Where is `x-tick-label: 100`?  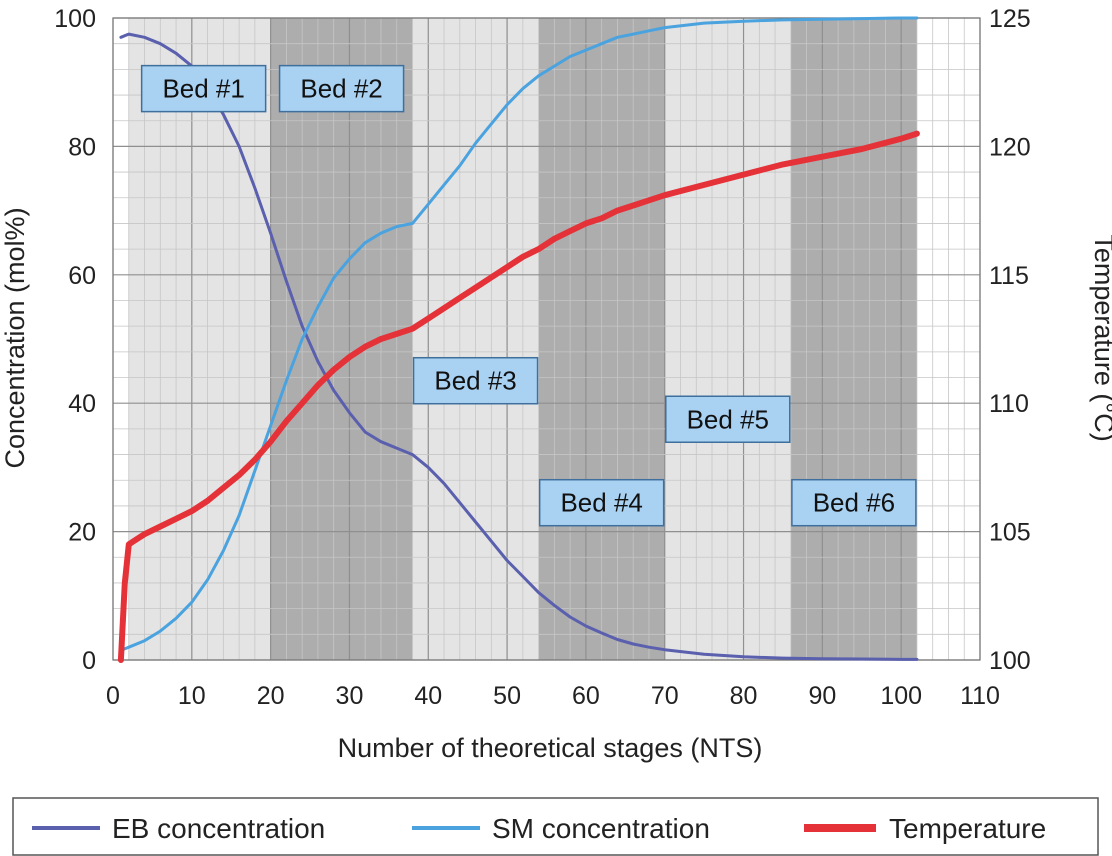
x-tick-label: 100 is located at coordinates (901, 696).